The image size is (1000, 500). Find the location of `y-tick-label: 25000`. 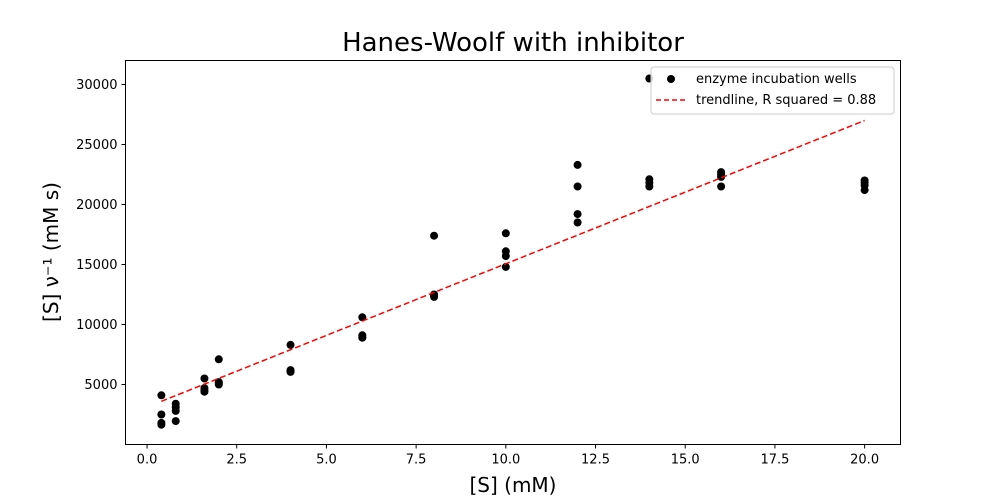

y-tick-label: 25000 is located at coordinates (96, 145).